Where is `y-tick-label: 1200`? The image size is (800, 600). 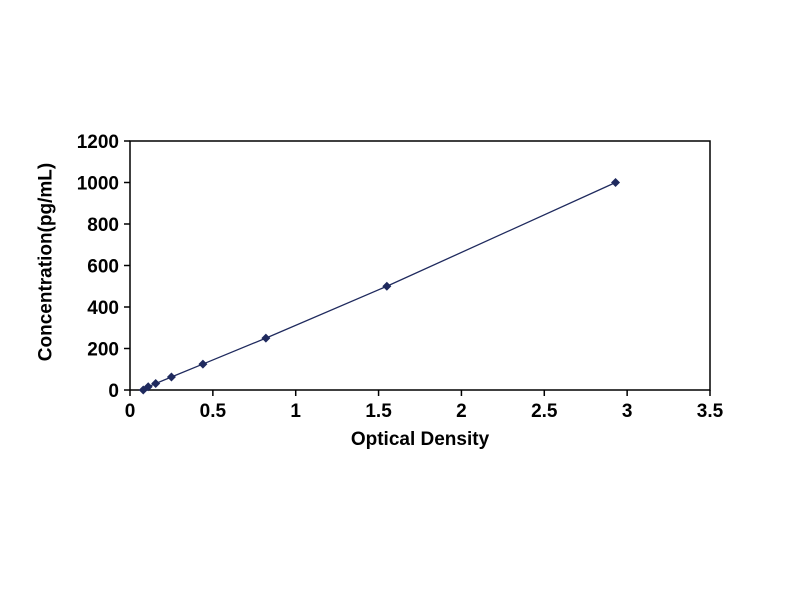 y-tick-label: 1200 is located at coordinates (98, 142).